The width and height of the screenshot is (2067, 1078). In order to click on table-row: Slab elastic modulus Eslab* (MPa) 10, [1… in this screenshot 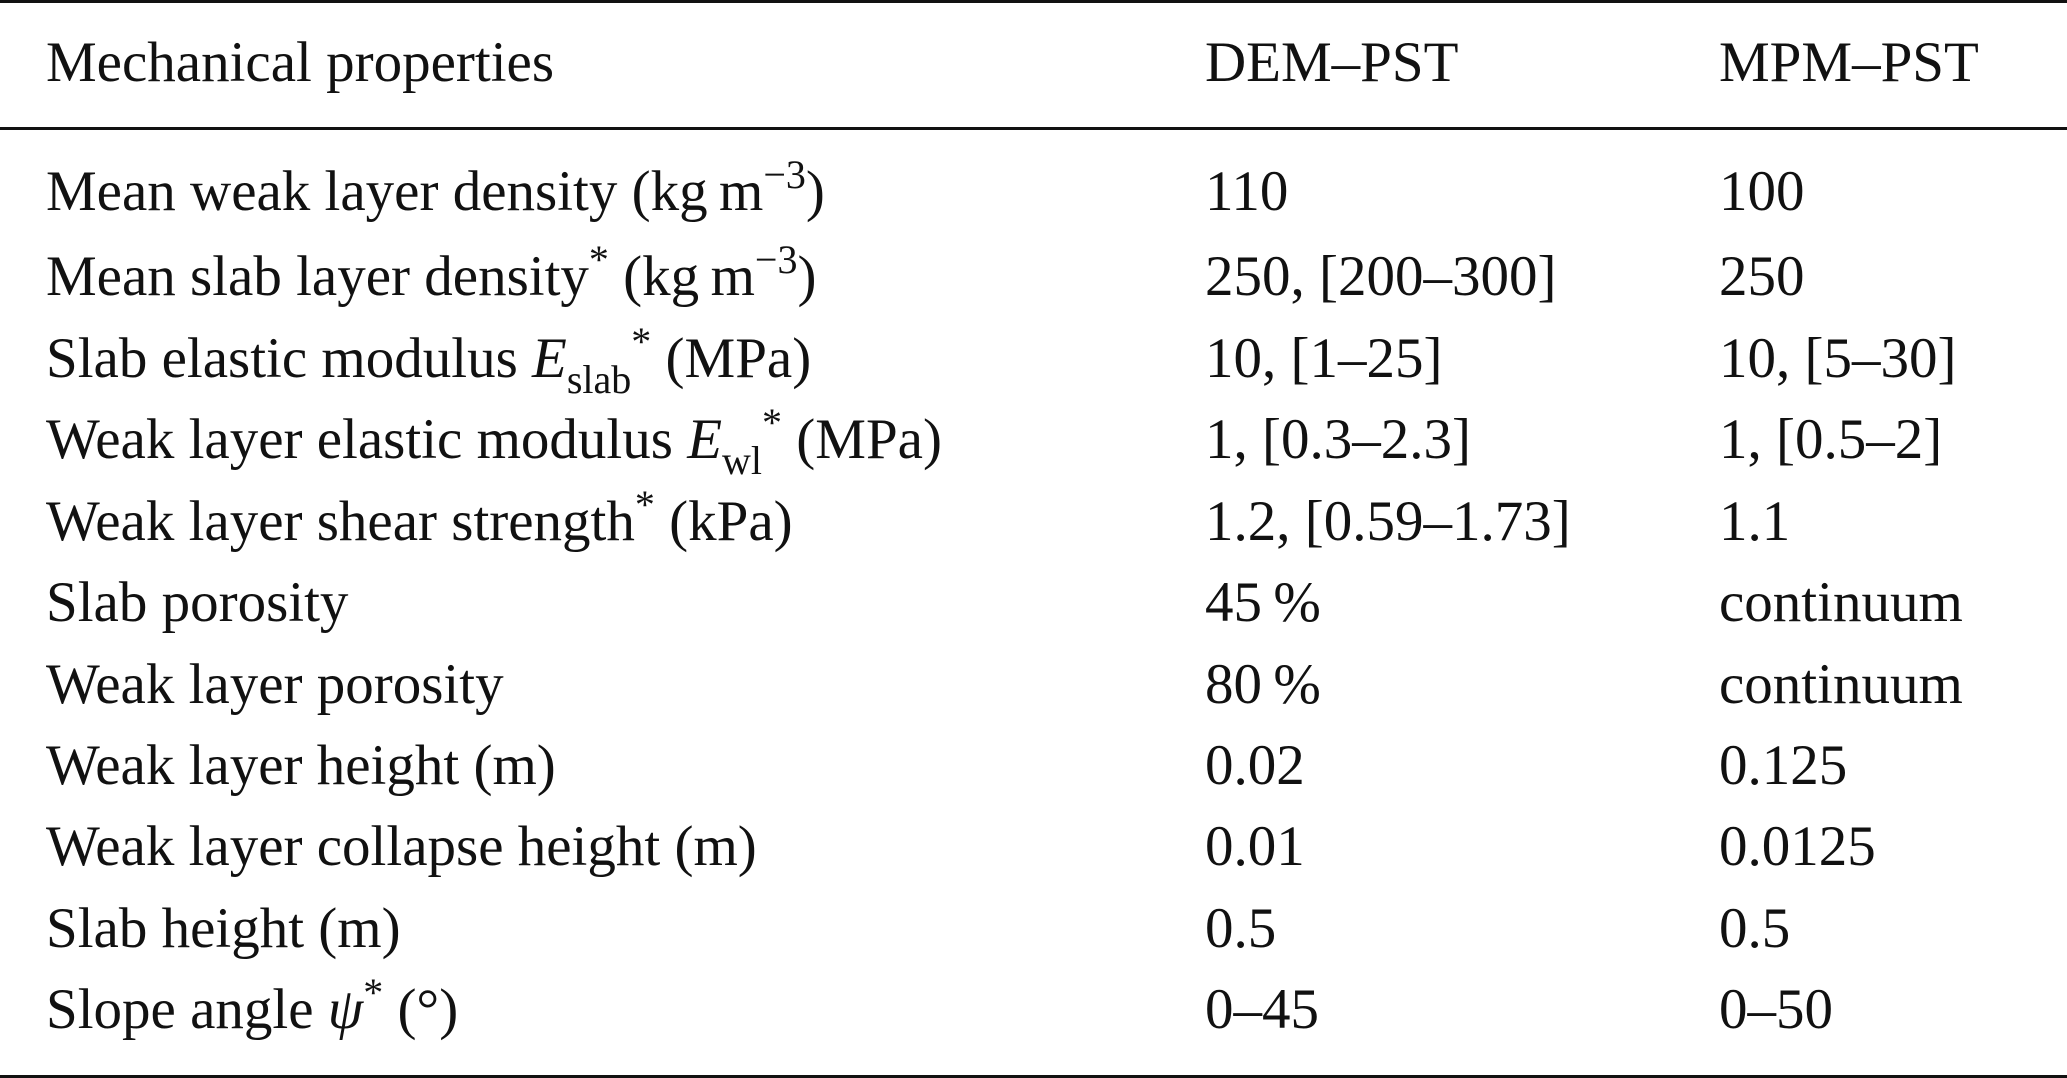, I will do `click(1033, 359)`.